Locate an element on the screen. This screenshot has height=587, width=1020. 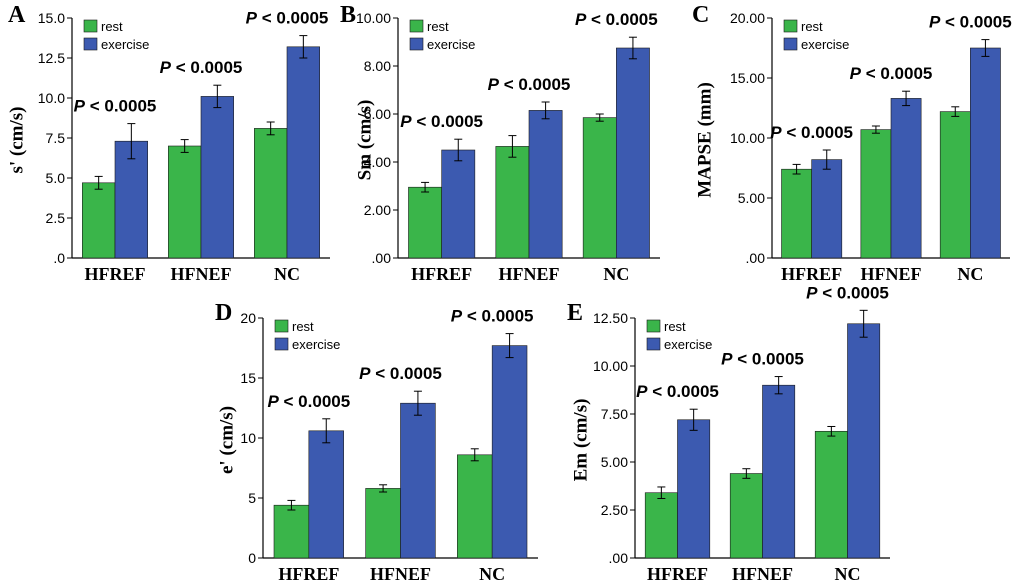
y-tick-label: 2.50 is located at coordinates (614, 510).